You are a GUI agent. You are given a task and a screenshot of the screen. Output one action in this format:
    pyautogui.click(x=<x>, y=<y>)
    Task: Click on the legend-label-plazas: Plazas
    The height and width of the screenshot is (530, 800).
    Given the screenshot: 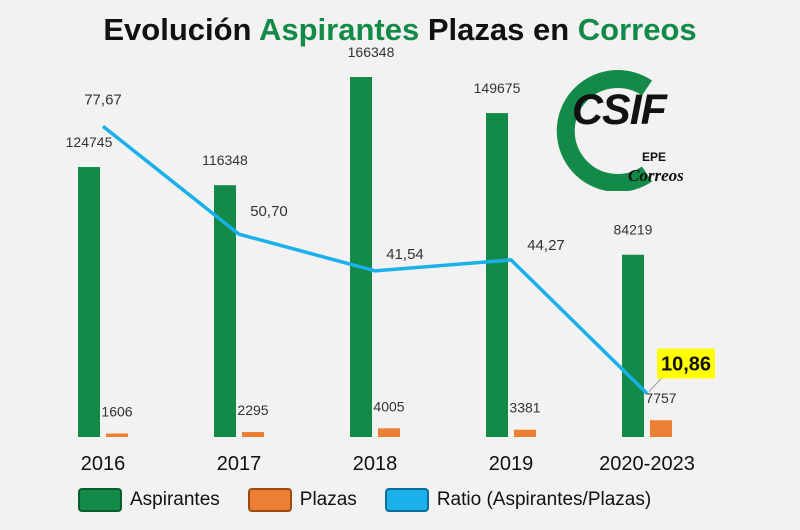 What is the action you would take?
    pyautogui.click(x=328, y=499)
    